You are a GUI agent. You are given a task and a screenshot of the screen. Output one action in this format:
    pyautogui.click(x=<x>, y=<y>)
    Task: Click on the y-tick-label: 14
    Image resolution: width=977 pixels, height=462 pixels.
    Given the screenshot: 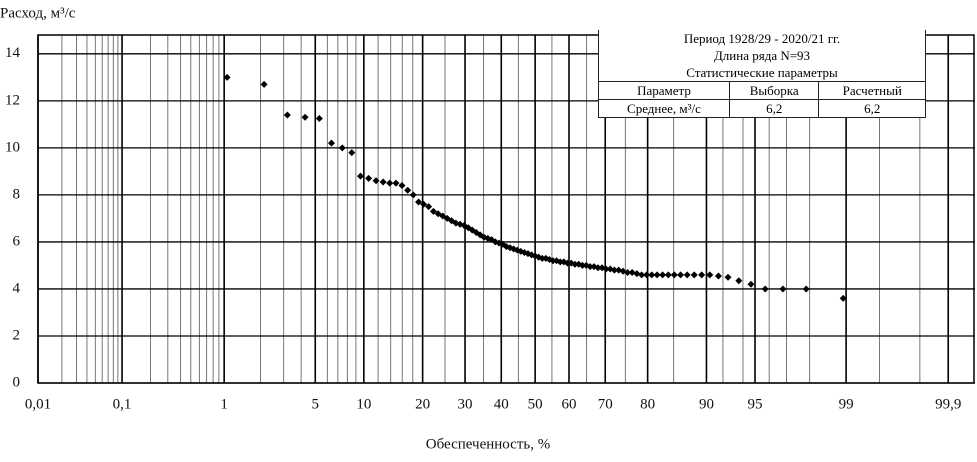 What is the action you would take?
    pyautogui.click(x=13, y=53)
    